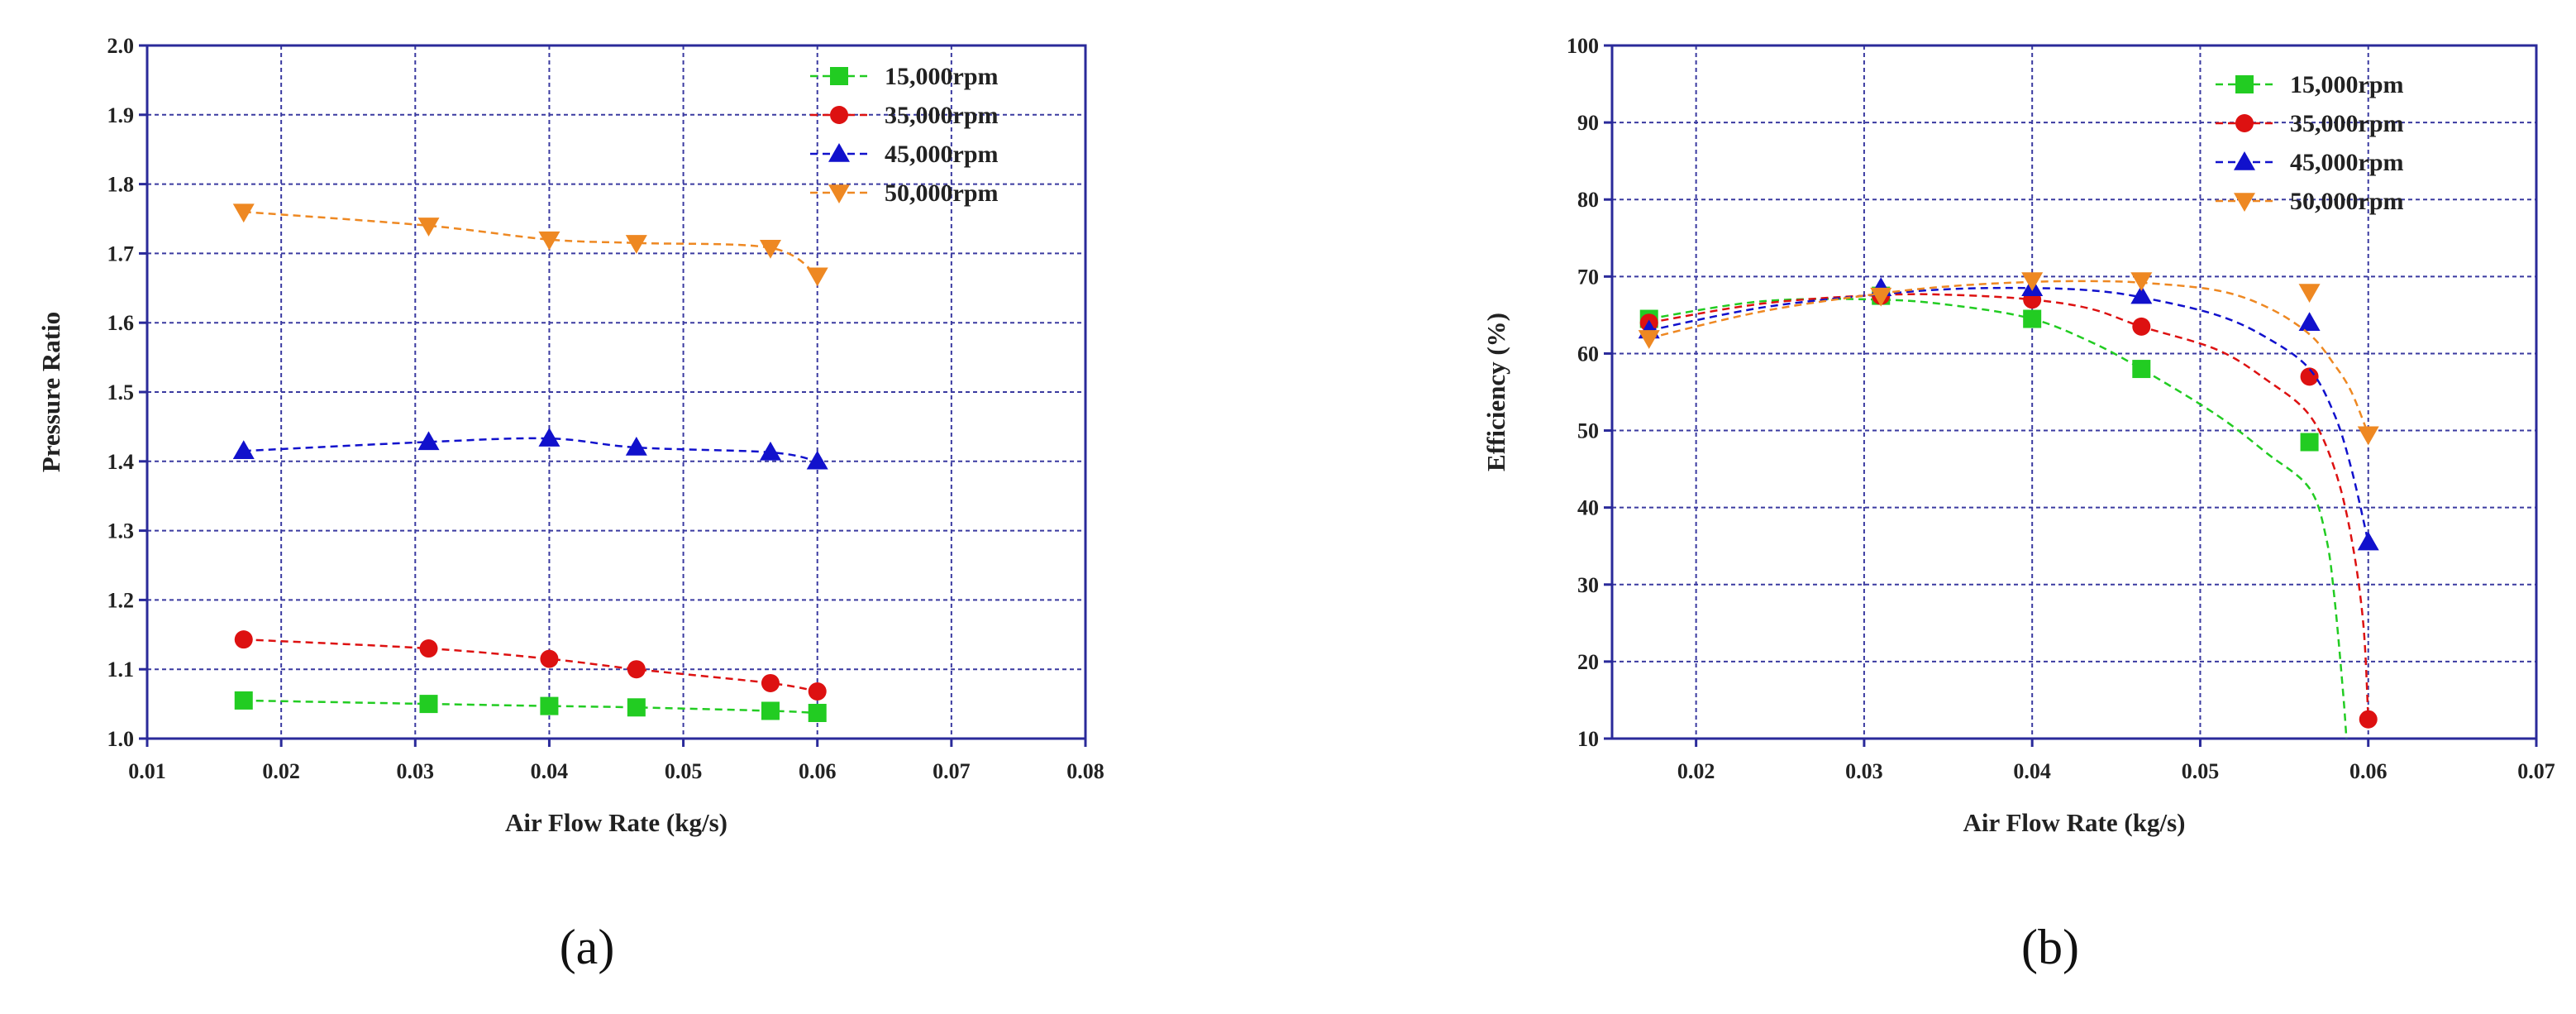 The height and width of the screenshot is (1014, 2576). Describe the element at coordinates (121, 670) in the screenshot. I see `y-tick-label: 1.1` at that location.